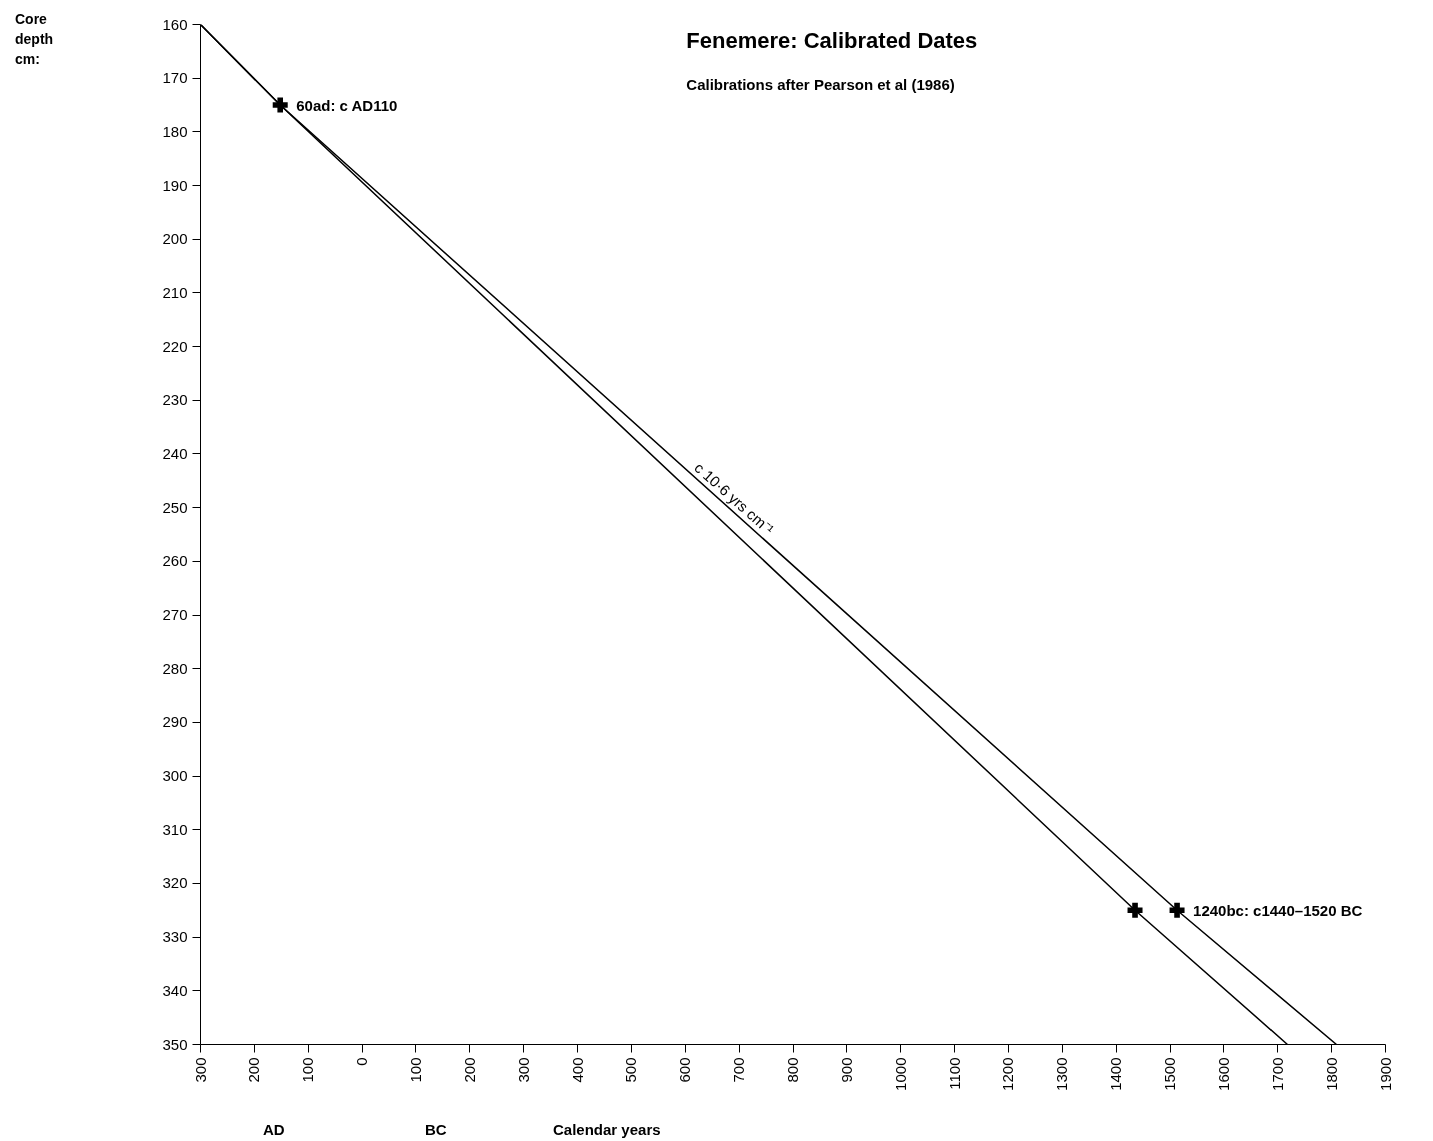 The width and height of the screenshot is (1433, 1141). Describe the element at coordinates (607, 1130) in the screenshot. I see `x-axis-title: Calendar years` at that location.